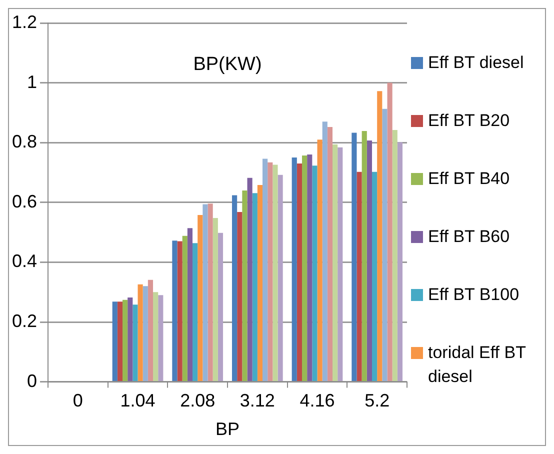 This screenshot has width=554, height=454. What do you see at coordinates (476, 63) in the screenshot?
I see `legend-label: Eff BT diesel` at bounding box center [476, 63].